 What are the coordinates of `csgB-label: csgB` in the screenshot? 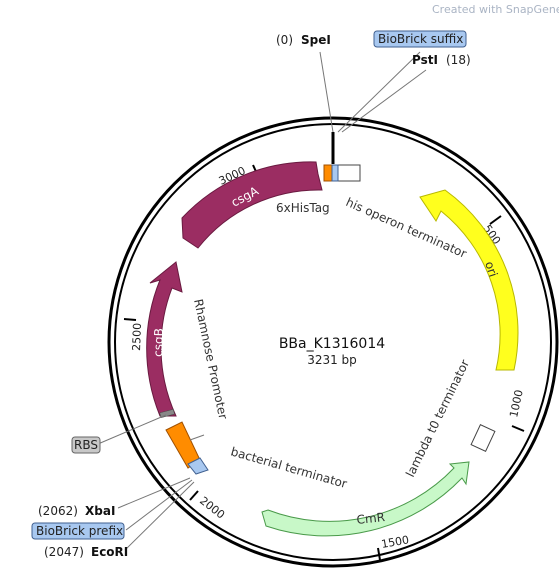 It's located at (158, 342).